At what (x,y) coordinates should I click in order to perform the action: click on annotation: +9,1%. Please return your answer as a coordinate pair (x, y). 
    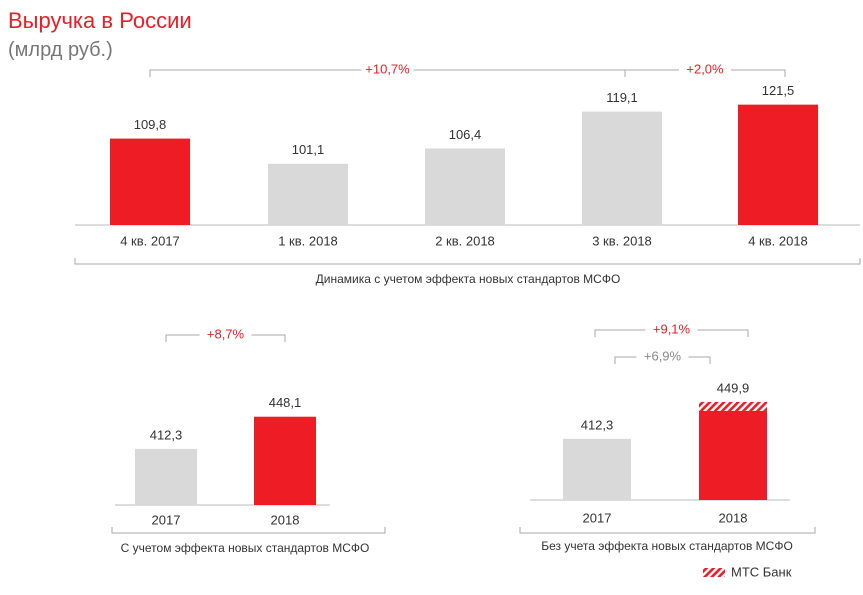
    Looking at the image, I should click on (672, 328).